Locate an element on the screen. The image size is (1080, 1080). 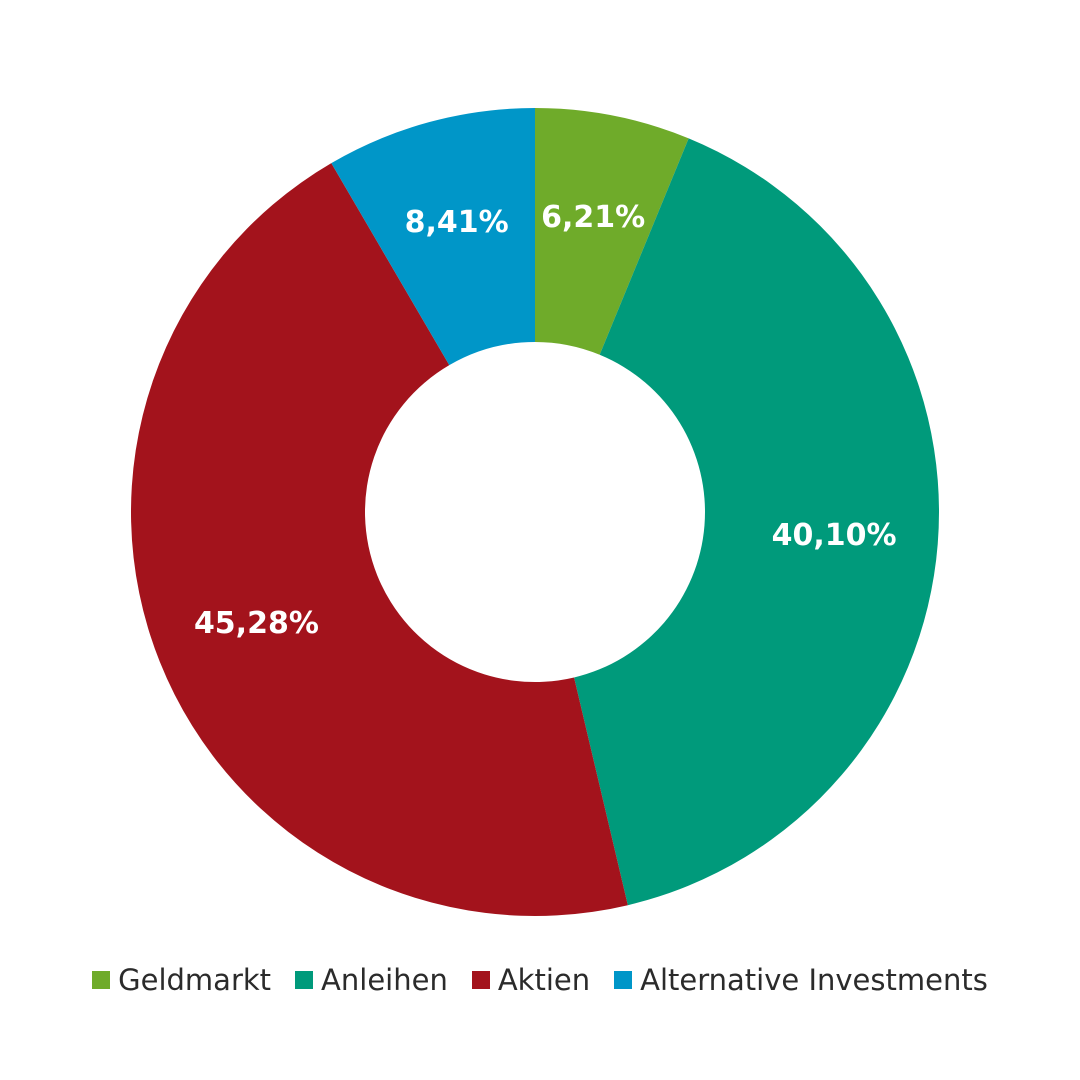
legend-label: Geldmarkt is located at coordinates (195, 980).